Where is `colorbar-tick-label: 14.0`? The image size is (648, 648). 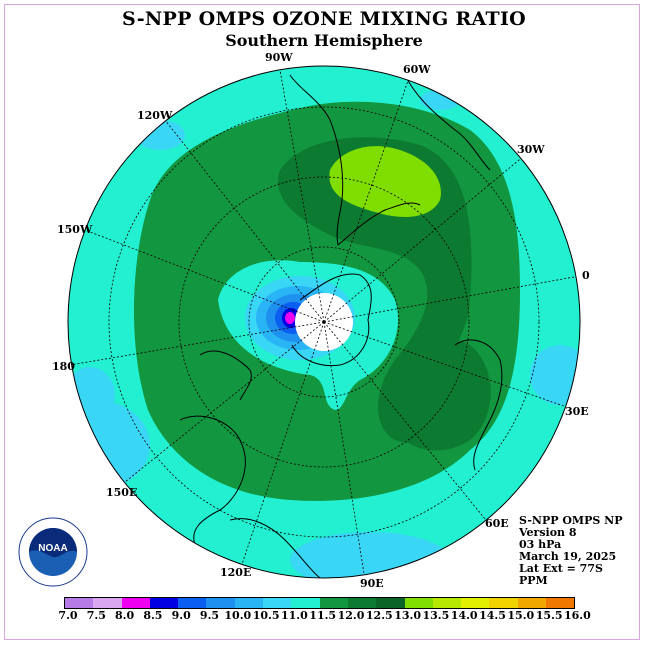
colorbar-tick-label: 14.0 is located at coordinates (464, 615).